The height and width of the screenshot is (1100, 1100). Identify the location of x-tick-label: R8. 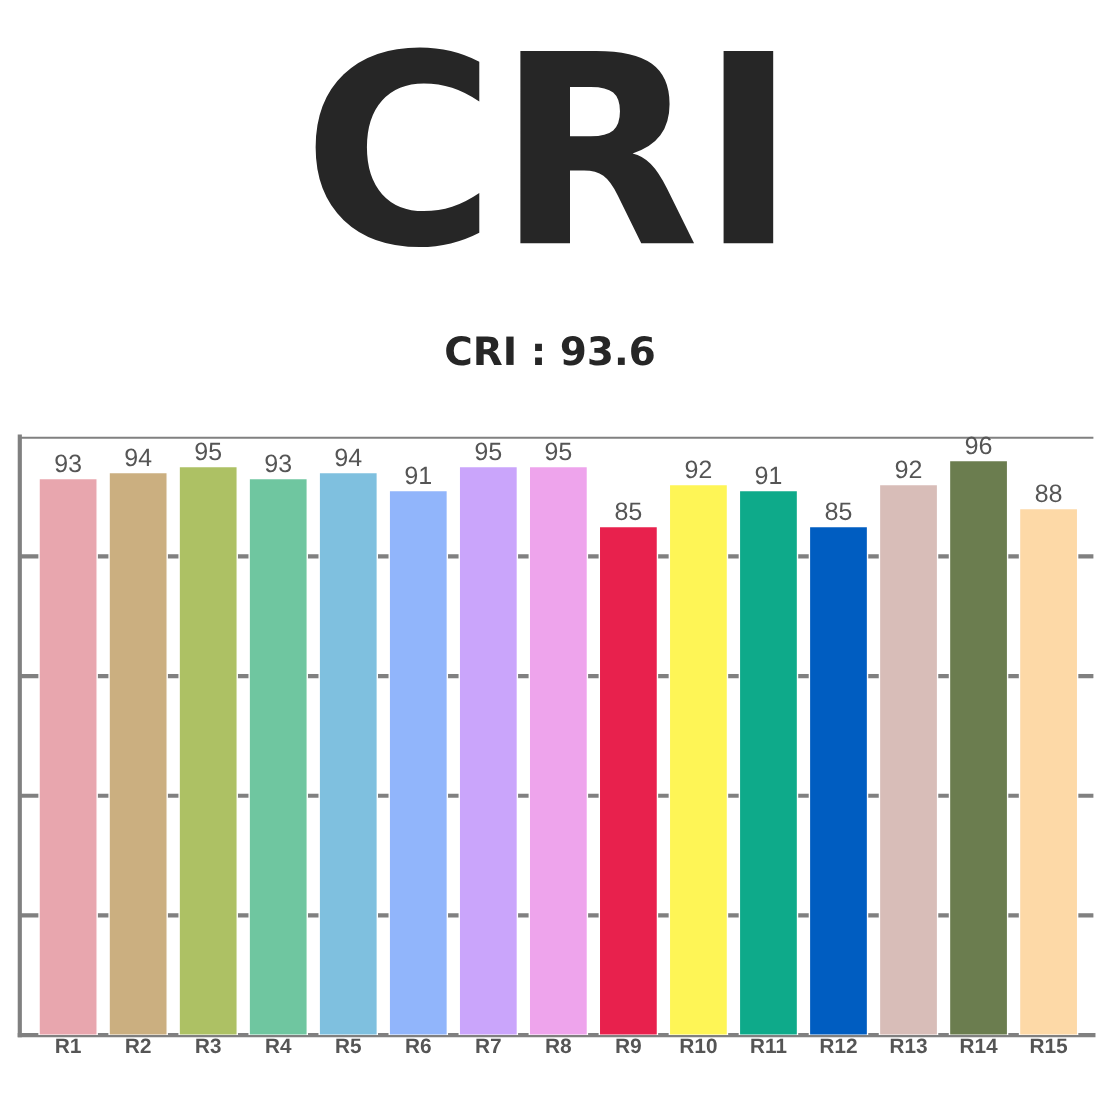
(559, 1046).